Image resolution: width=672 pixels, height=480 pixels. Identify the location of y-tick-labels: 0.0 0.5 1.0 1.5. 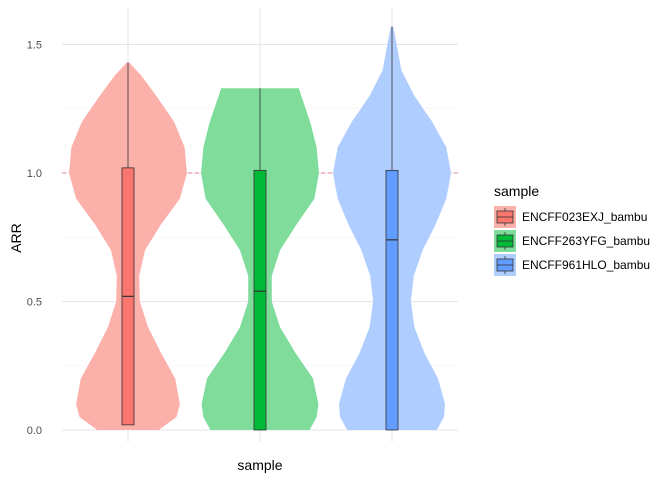
(34, 239).